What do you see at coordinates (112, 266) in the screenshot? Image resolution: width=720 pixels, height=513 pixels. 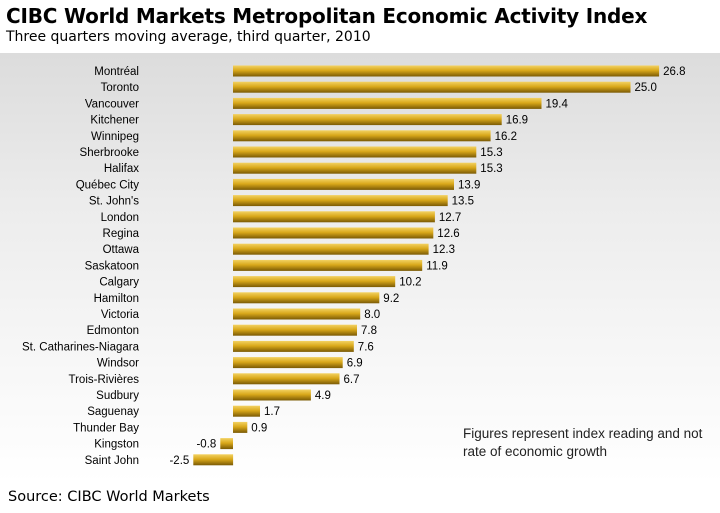 I see `category-label: Saskatoon` at bounding box center [112, 266].